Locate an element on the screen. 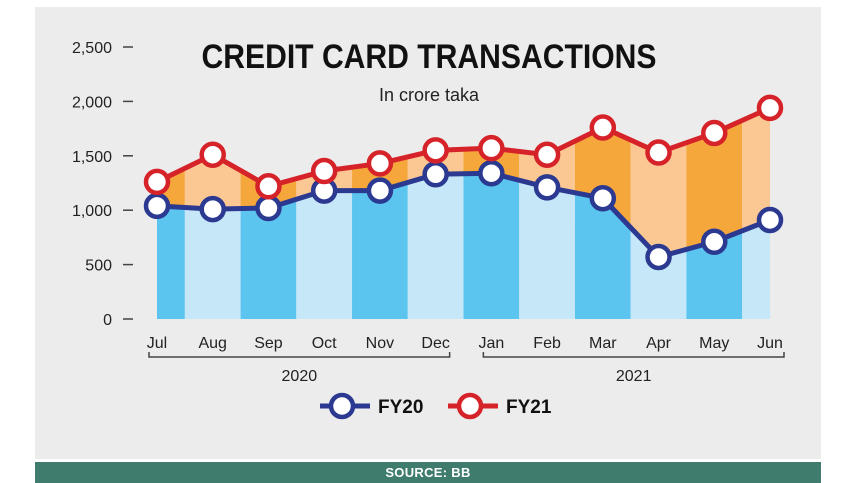 This screenshot has width=860, height=483. fy21-legend-label: FY21 is located at coordinates (529, 407).